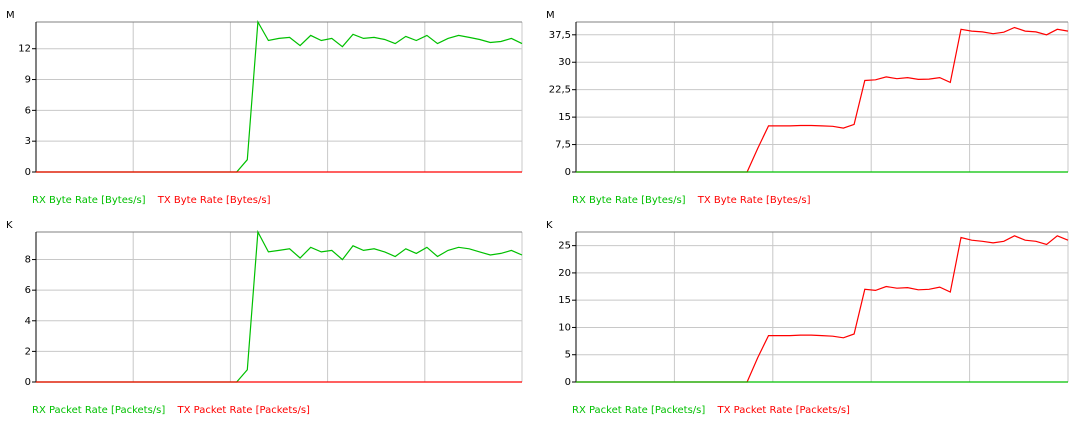 Image resolution: width=1088 pixels, height=434 pixels. What do you see at coordinates (568, 355) in the screenshot?
I see `y-tick-label: 5` at bounding box center [568, 355].